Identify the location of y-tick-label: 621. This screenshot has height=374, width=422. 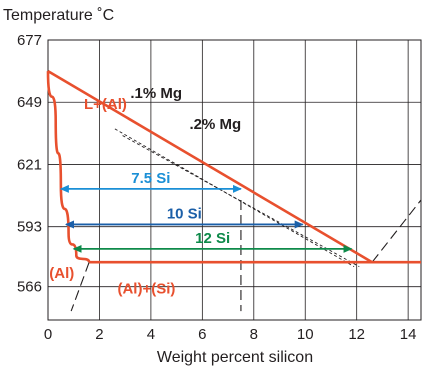
(29, 164).